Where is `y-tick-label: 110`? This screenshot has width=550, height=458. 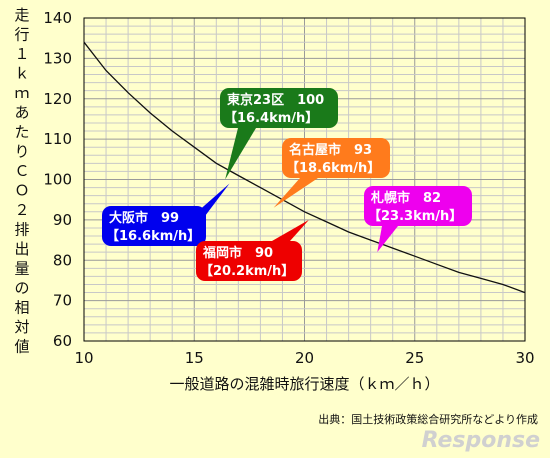
y-tick-label: 110 is located at coordinates (57, 139).